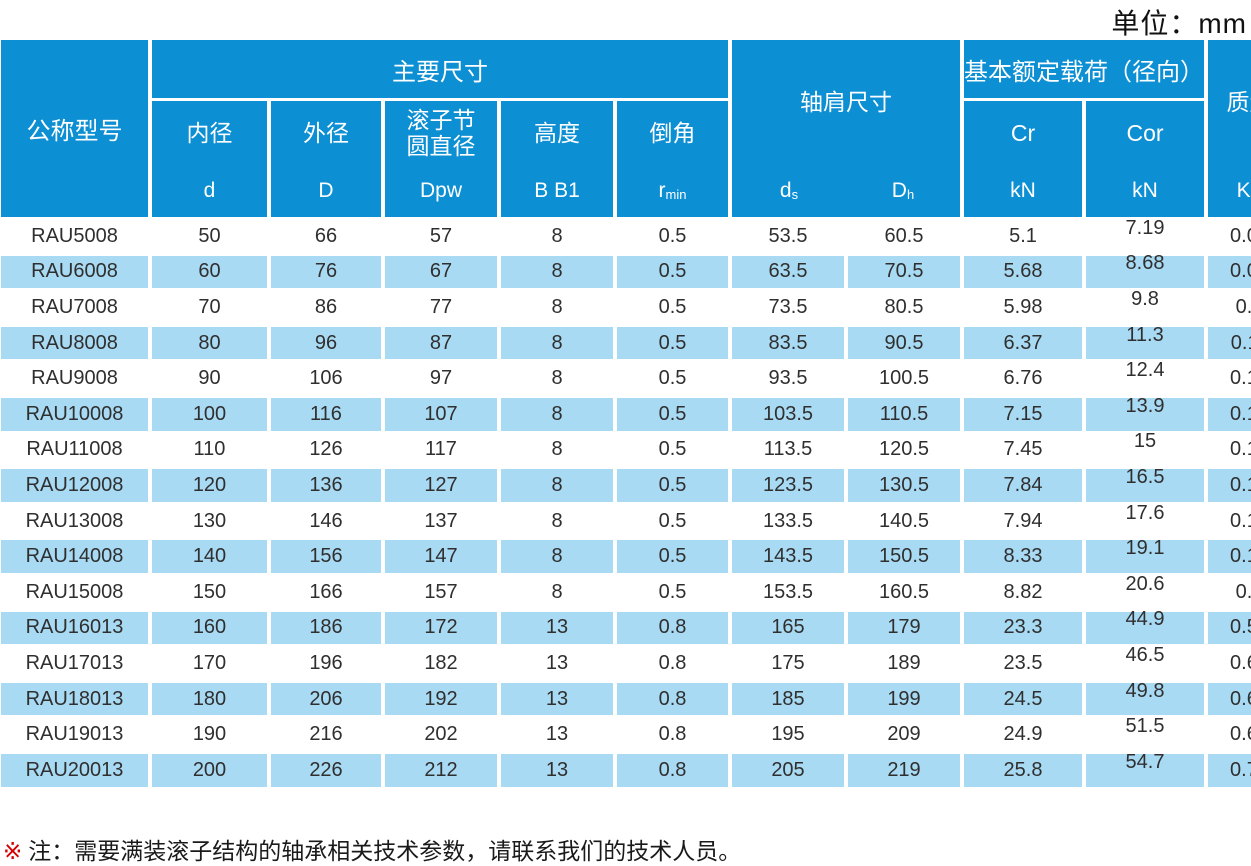 The width and height of the screenshot is (1251, 866). I want to click on cell-Cr: 23.5, so click(1023, 663).